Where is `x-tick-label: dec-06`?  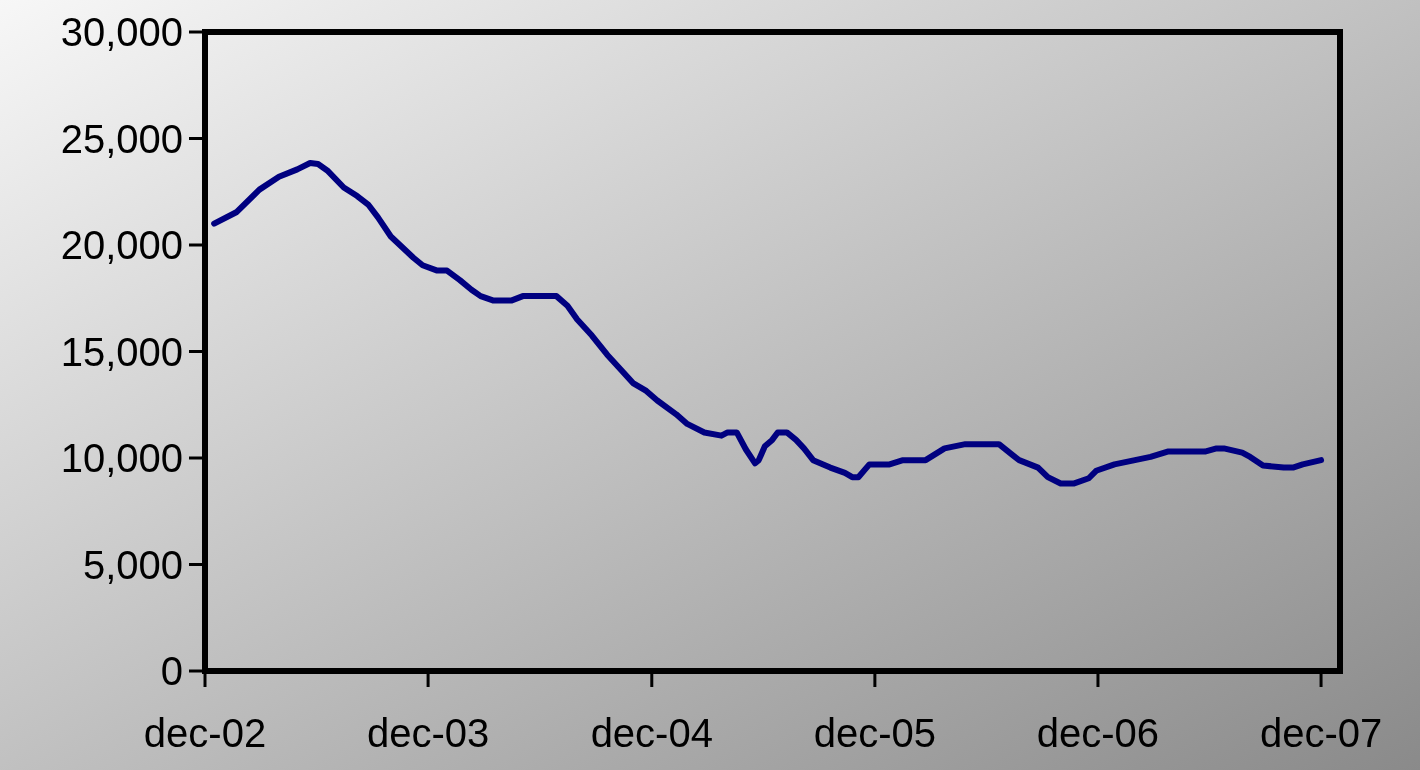
x-tick-label: dec-06 is located at coordinates (1098, 733).